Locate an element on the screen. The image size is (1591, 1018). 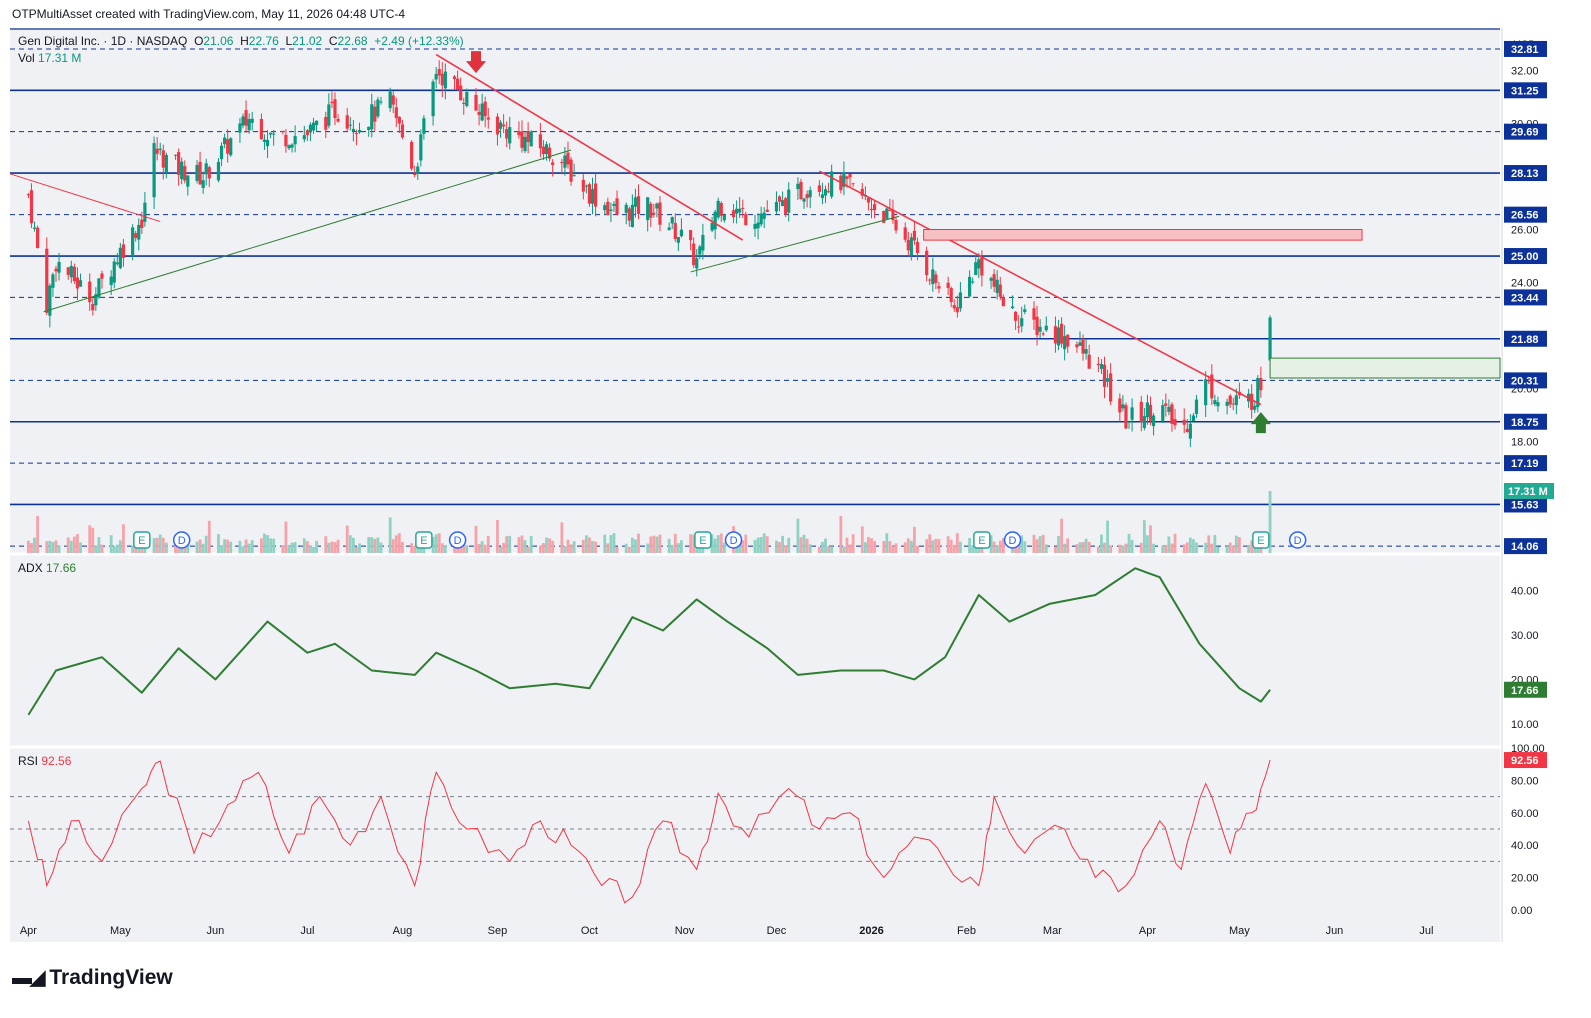
rsi-badge-label: 92.56 is located at coordinates (1525, 761).